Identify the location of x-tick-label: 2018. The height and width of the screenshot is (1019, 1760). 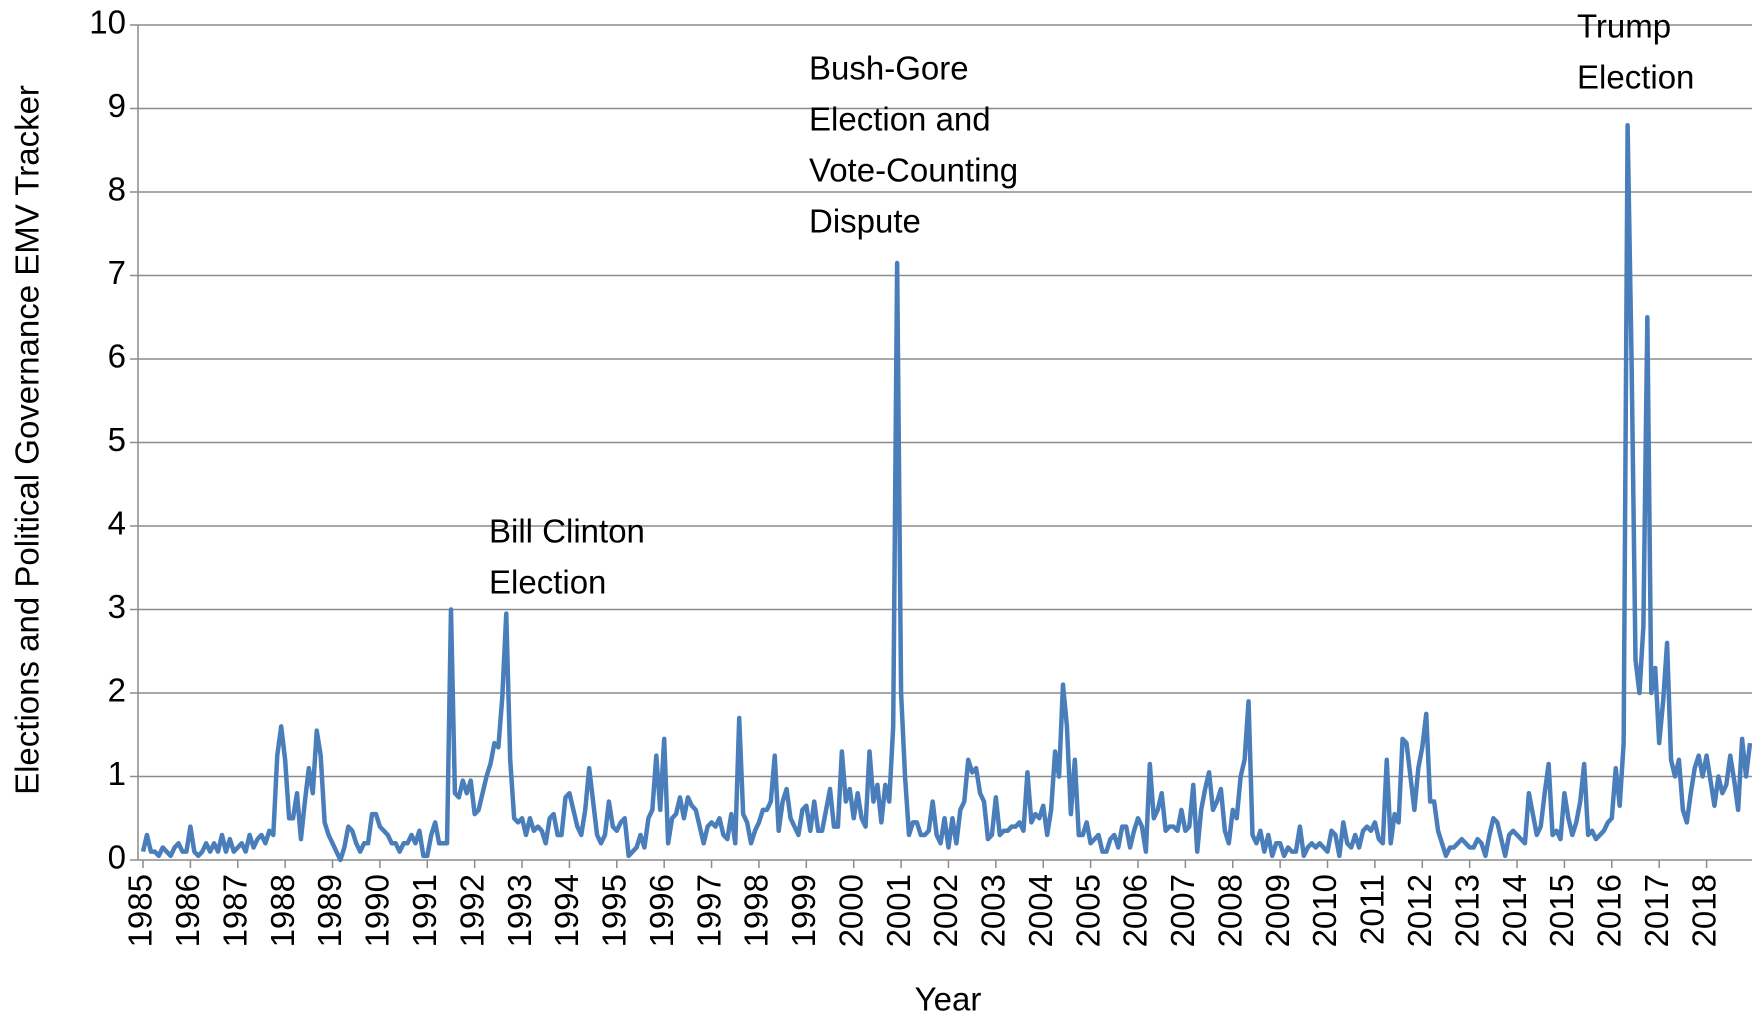
(1703, 910).